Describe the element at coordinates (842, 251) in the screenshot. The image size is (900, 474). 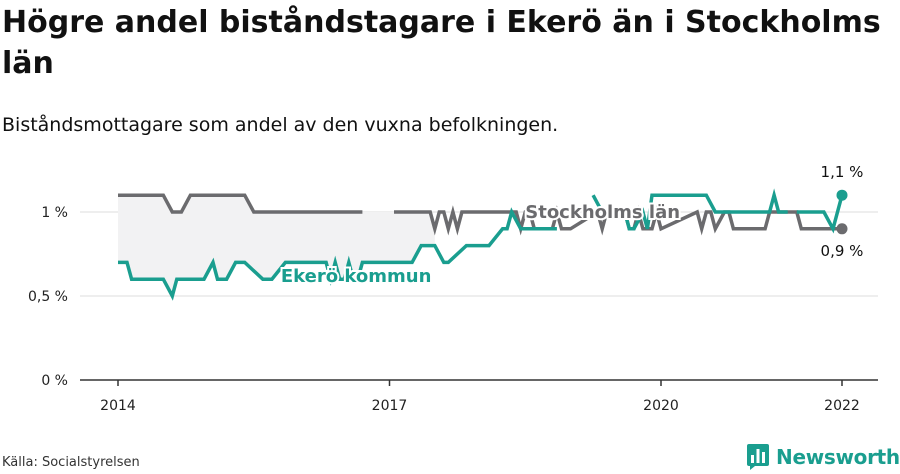
I see `end-value-label: 0,9 %` at that location.